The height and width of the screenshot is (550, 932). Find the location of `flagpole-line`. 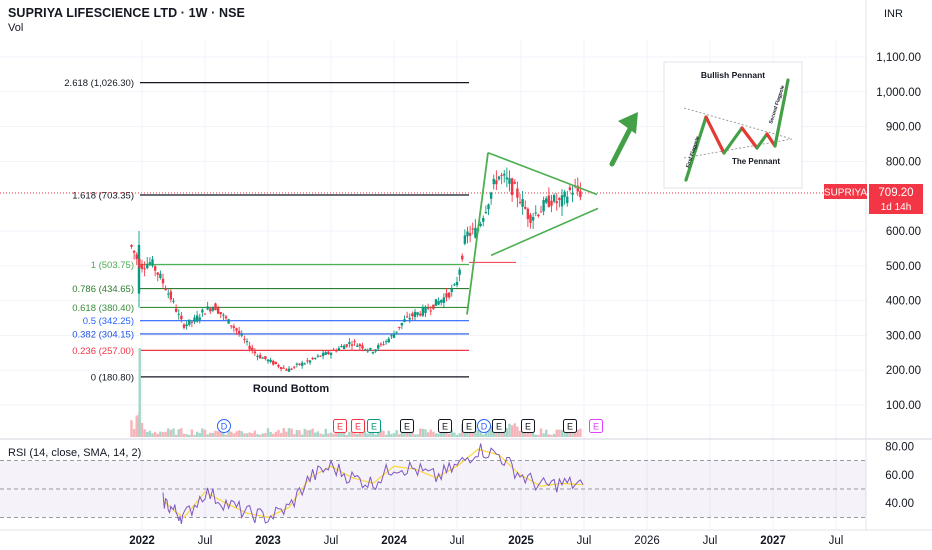

flagpole-line is located at coordinates (477, 233).